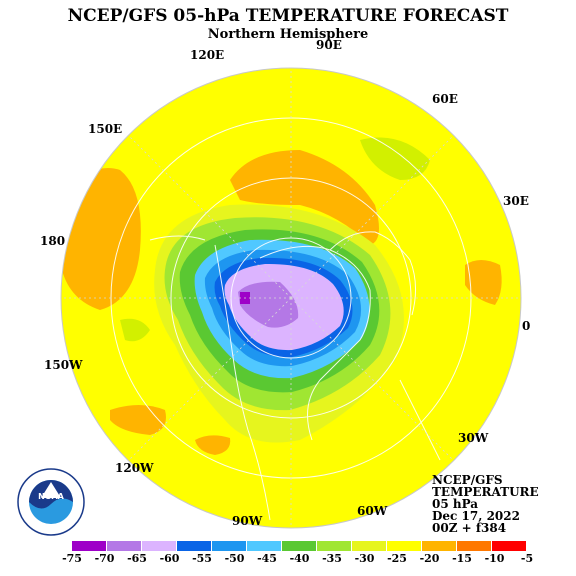 The height and width of the screenshot is (576, 576). Describe the element at coordinates (135, 330) in the screenshot. I see `lime-region-west` at that location.